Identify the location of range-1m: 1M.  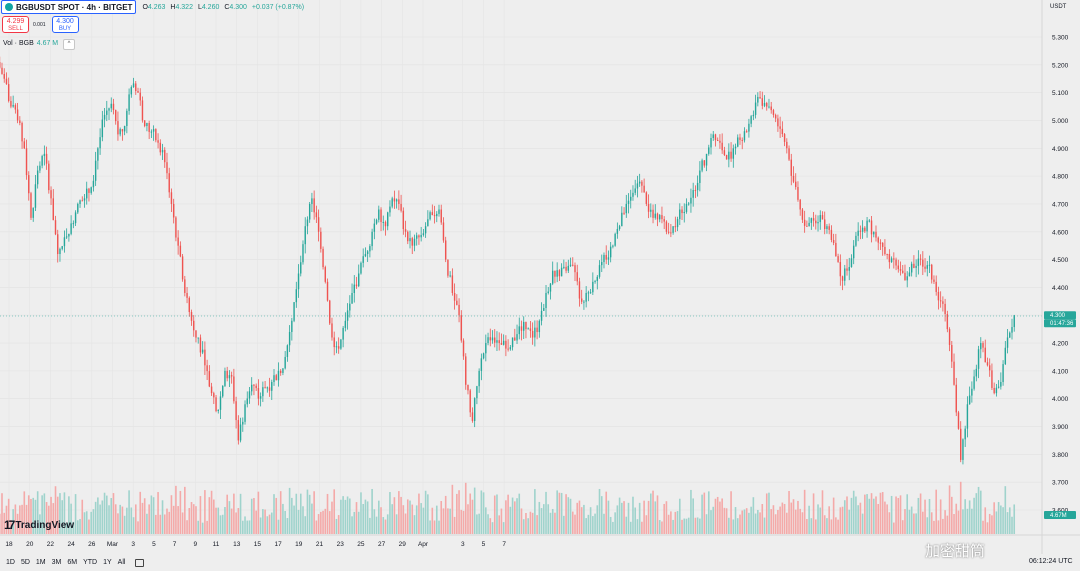
(40, 562).